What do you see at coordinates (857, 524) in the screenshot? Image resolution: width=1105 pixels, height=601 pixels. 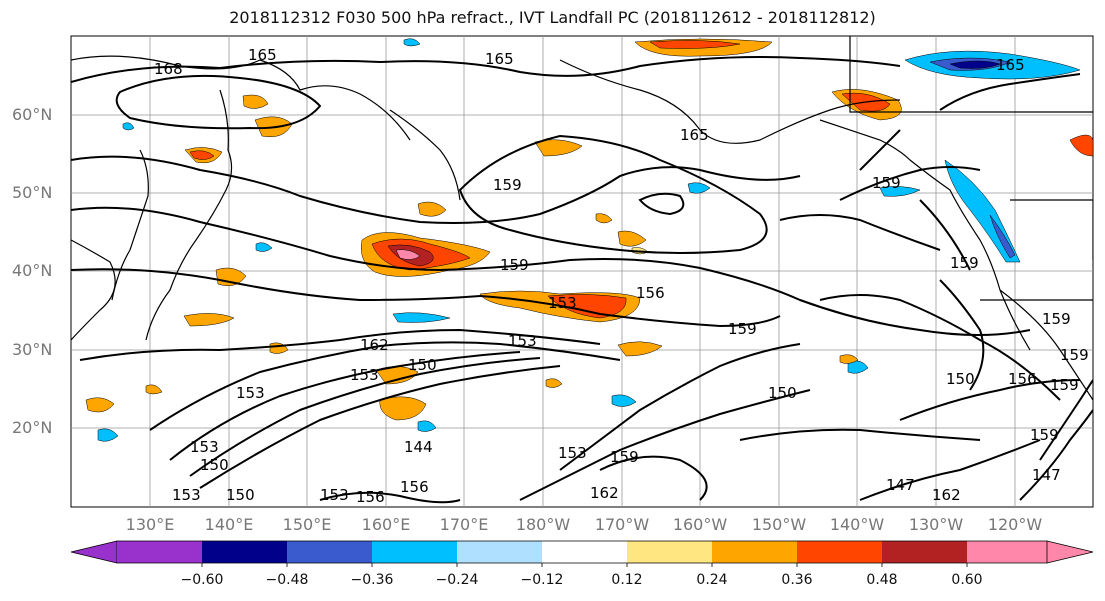 I see `lon-label: 140°W` at bounding box center [857, 524].